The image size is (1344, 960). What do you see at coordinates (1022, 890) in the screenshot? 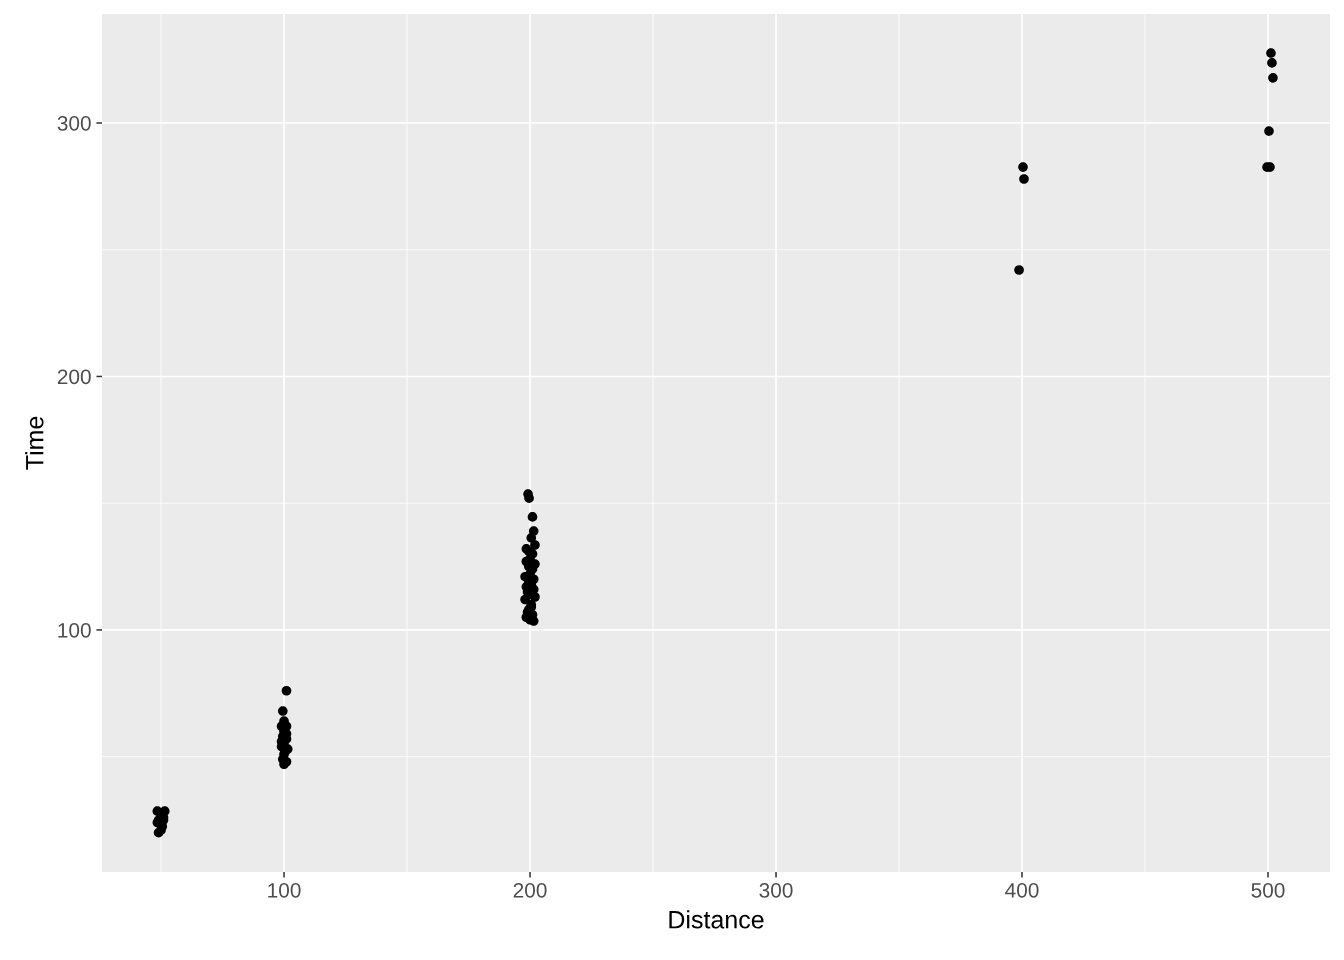
I see `x-tick-label: 400` at bounding box center [1022, 890].